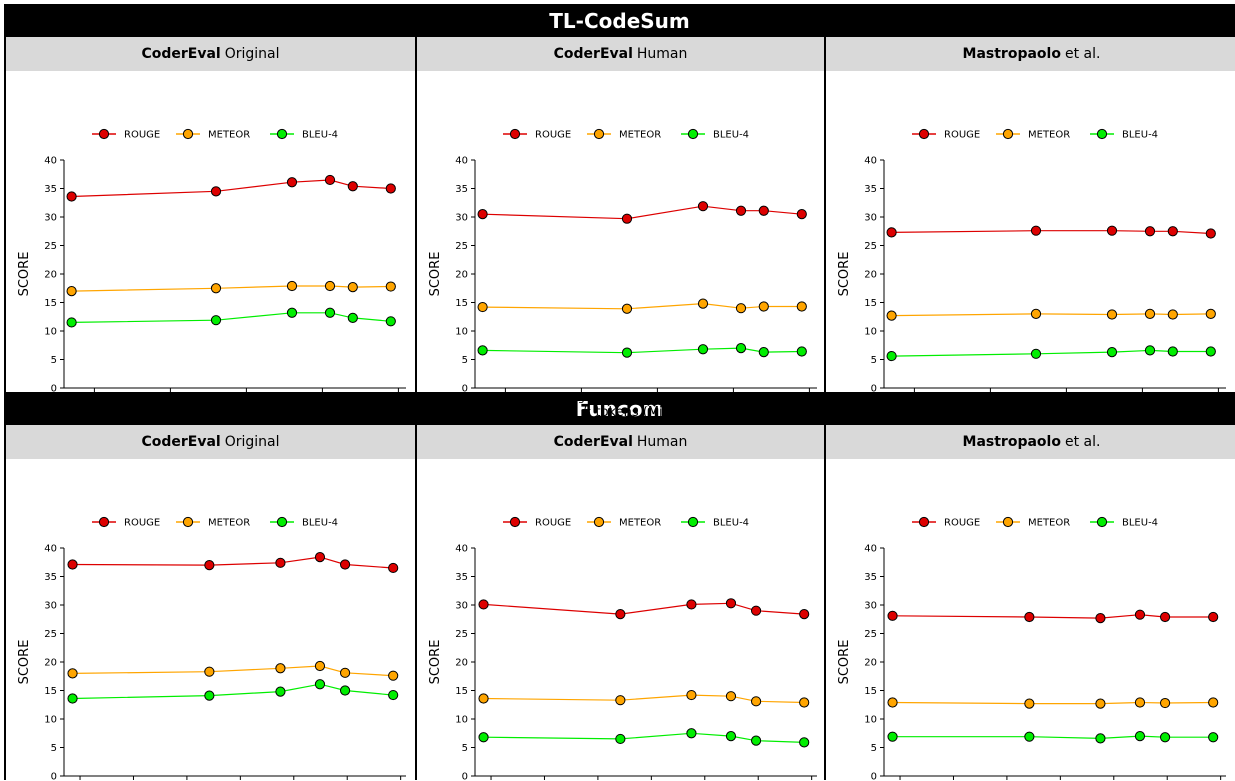  What do you see at coordinates (461, 161) in the screenshot?
I see `y-tick-label: 40` at bounding box center [461, 161].